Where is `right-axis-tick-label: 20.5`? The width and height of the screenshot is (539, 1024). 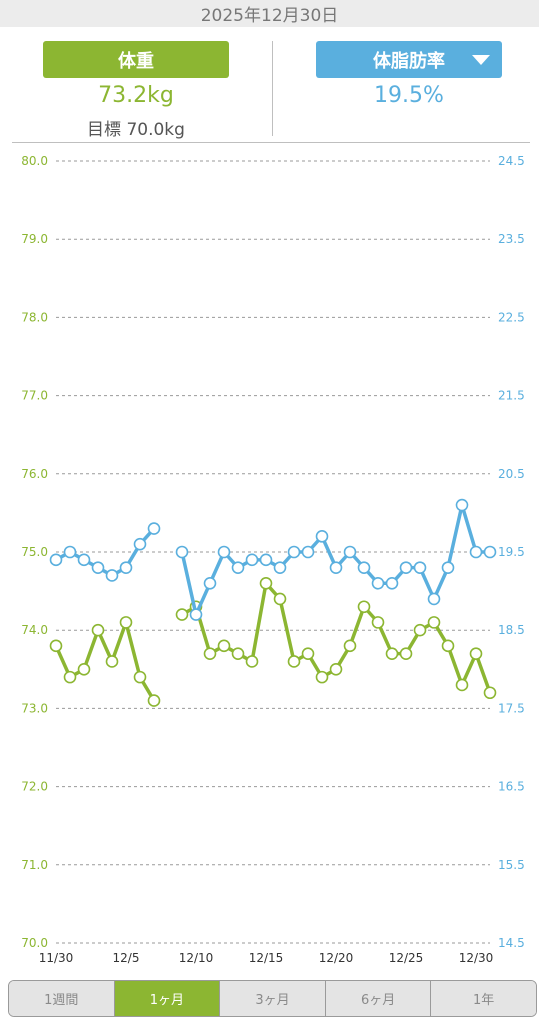 right-axis-tick-label: 20.5 is located at coordinates (511, 474).